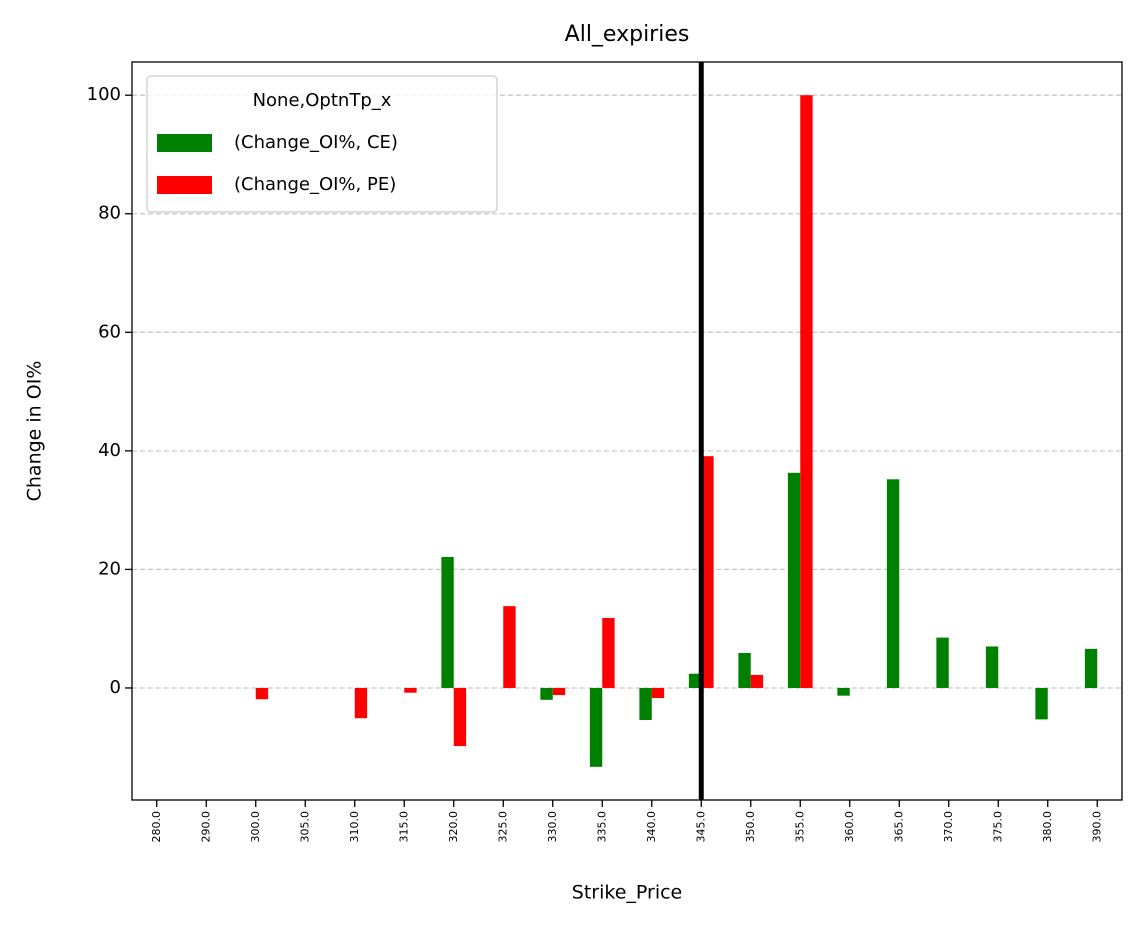 The width and height of the screenshot is (1143, 928). I want to click on x-tick-label: 375.0, so click(997, 827).